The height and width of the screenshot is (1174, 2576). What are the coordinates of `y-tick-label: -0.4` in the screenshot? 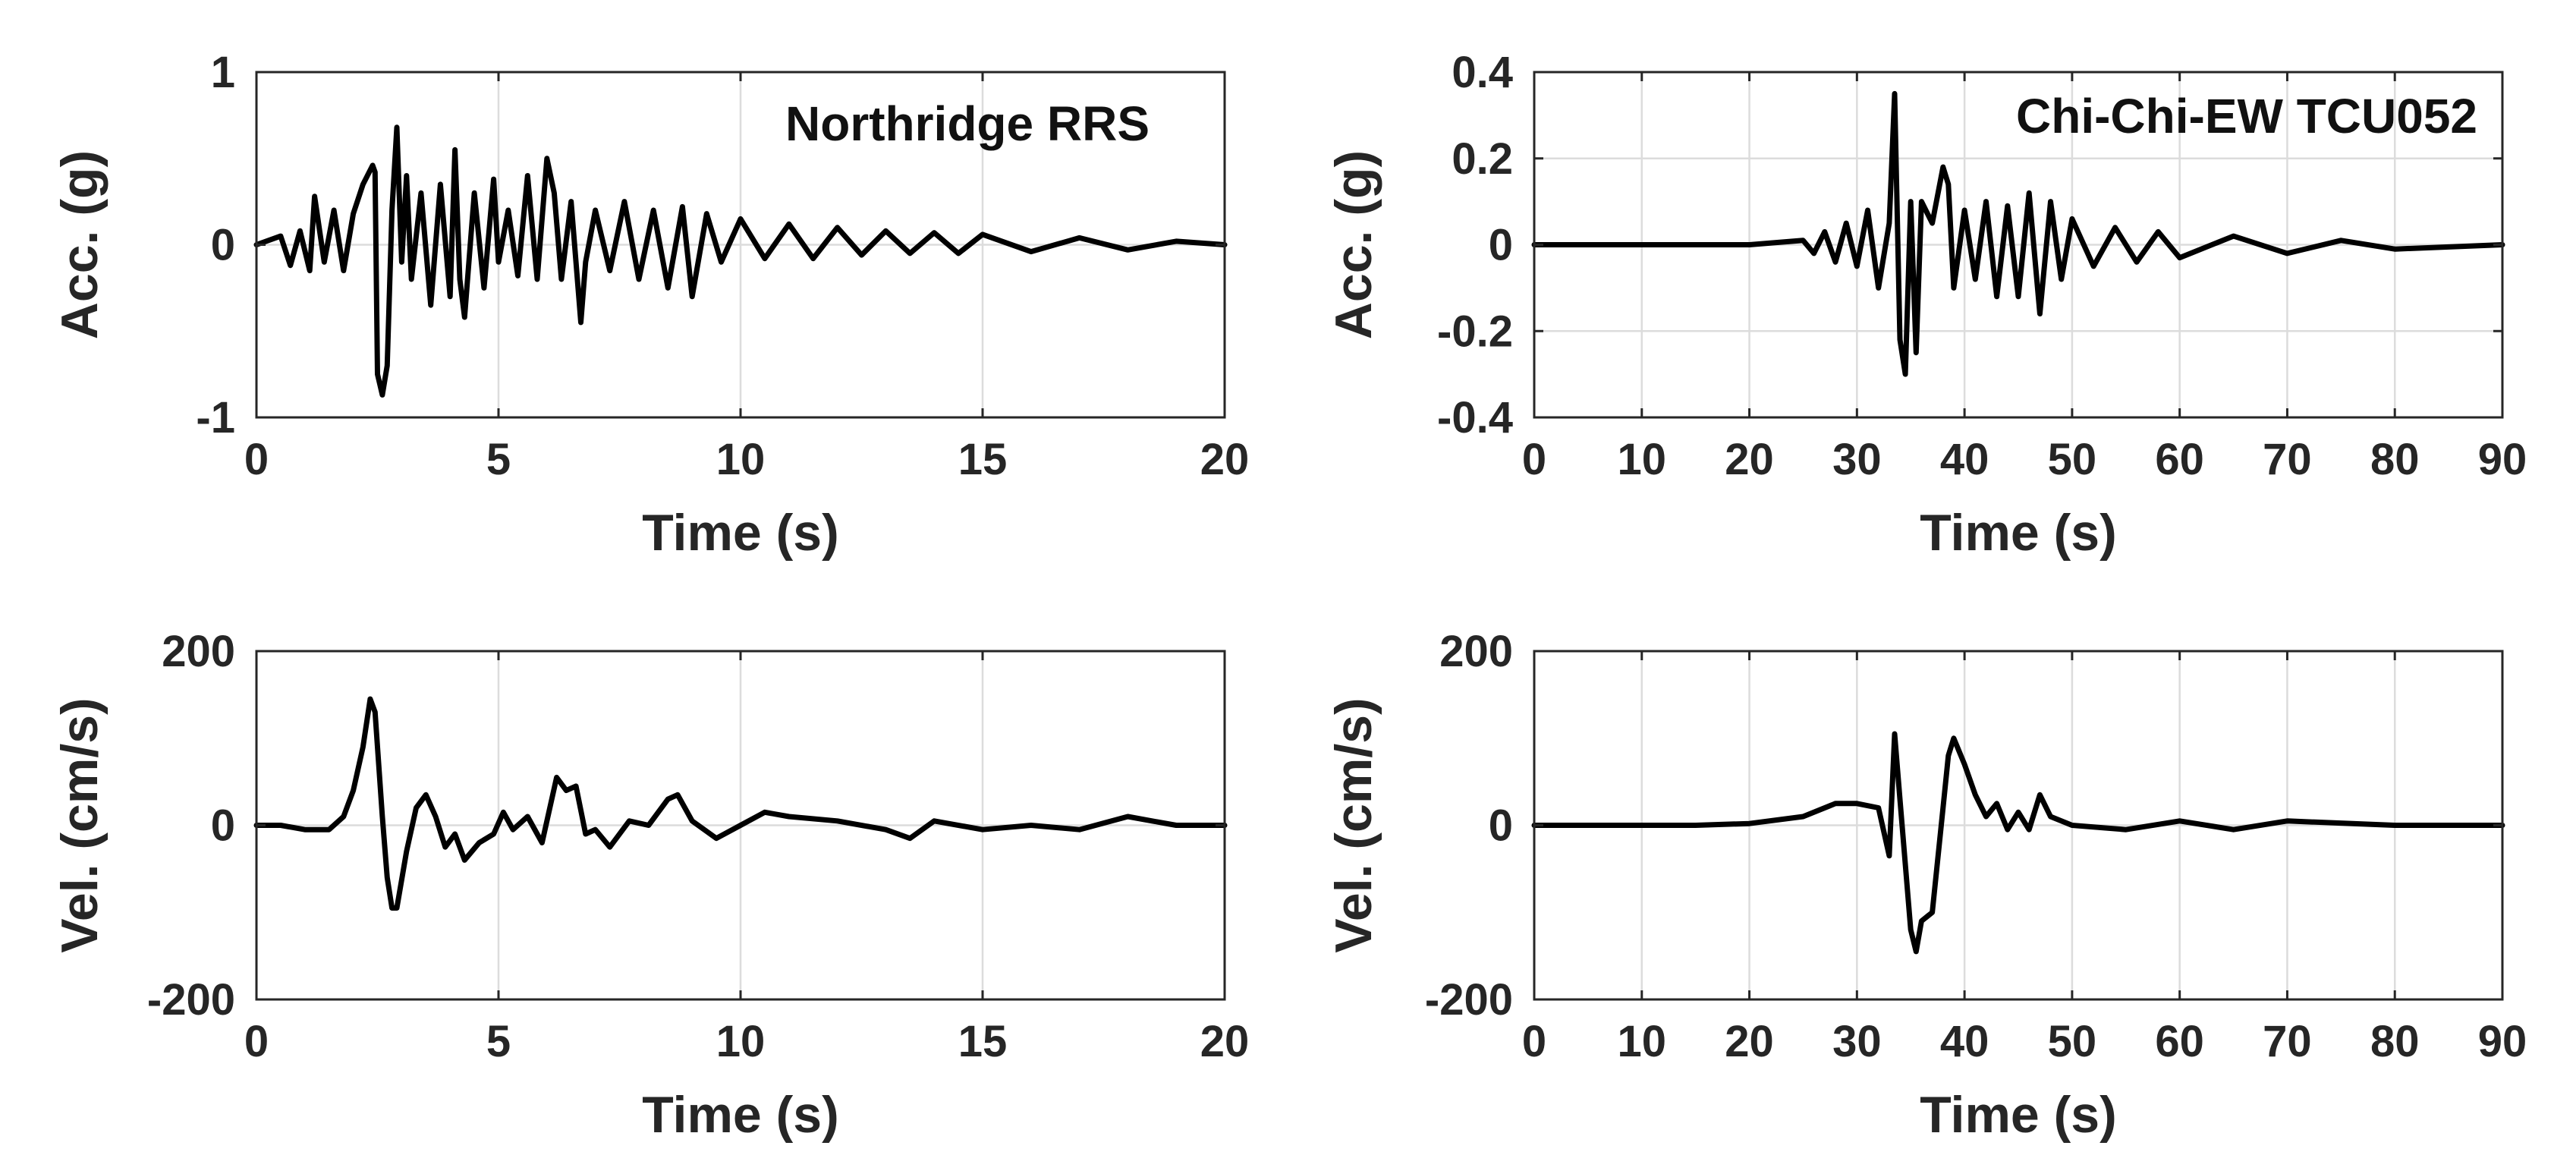 It's located at (1475, 417).